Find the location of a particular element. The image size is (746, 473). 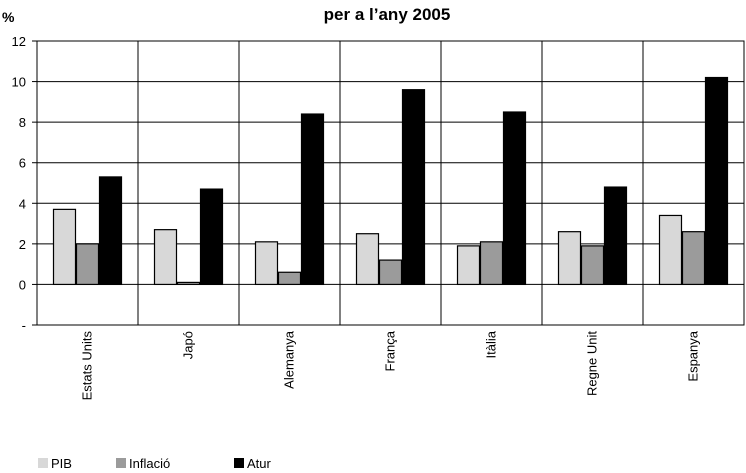

legend-label: PIB is located at coordinates (61, 463).